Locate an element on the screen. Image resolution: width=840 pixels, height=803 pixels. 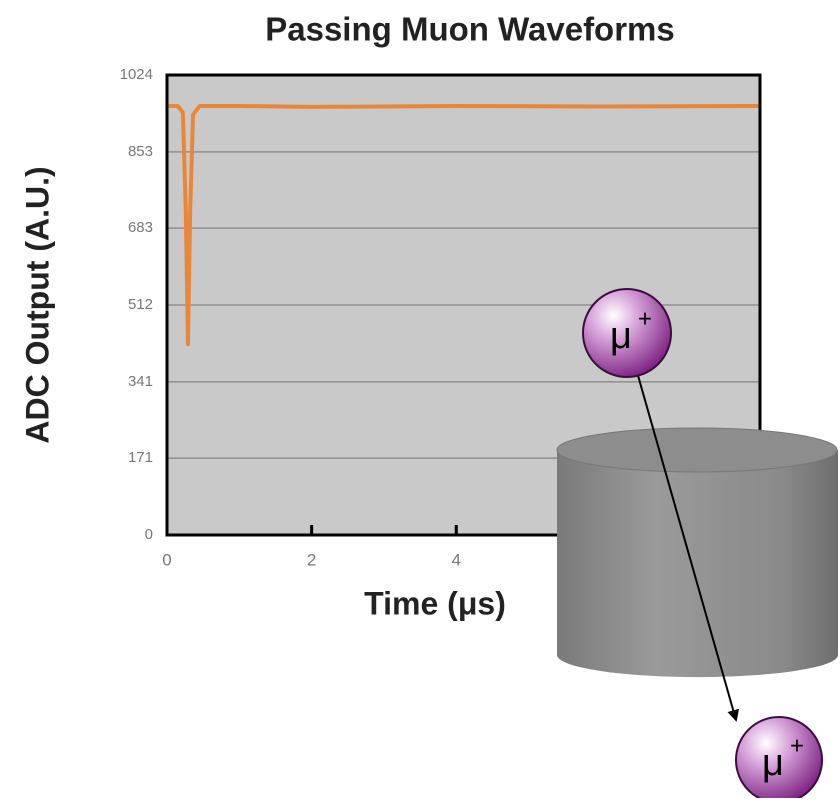
muon-path is located at coordinates (688, 546).